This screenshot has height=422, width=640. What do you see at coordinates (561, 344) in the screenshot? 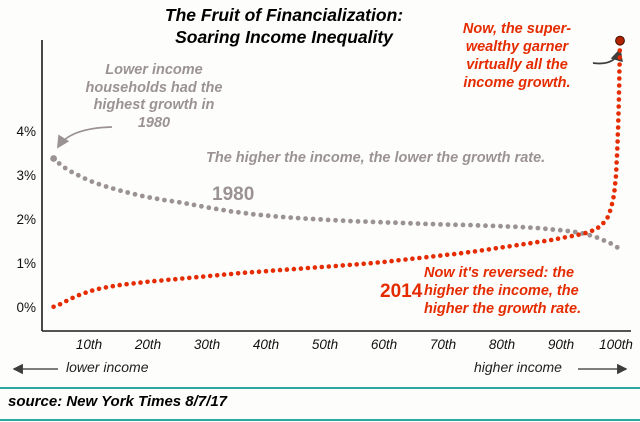
I see `x-tick-90th: 90th` at bounding box center [561, 344].